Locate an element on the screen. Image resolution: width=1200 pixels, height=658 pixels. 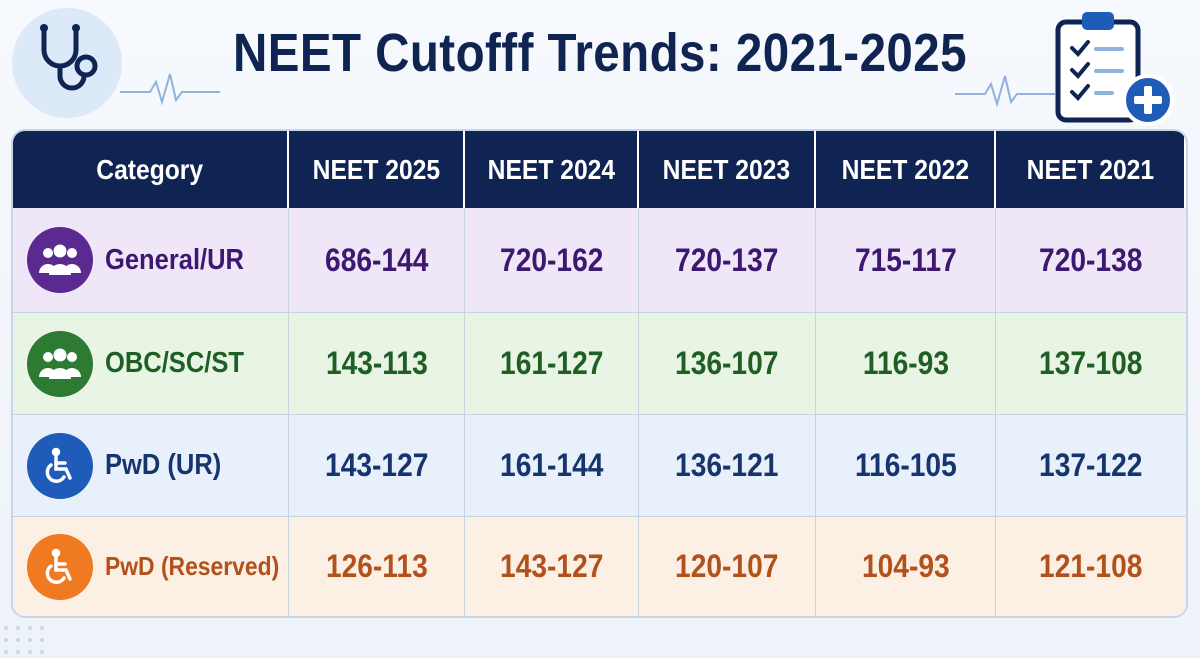
table-cell: 120-107 is located at coordinates (727, 566).